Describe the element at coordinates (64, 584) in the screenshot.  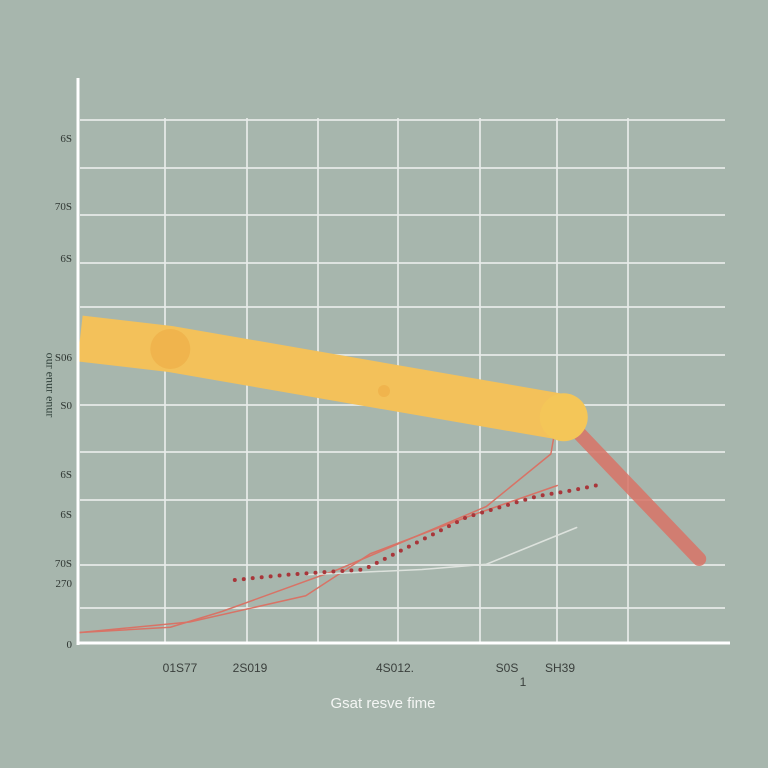
I see `y-tick-label: 270` at that location.